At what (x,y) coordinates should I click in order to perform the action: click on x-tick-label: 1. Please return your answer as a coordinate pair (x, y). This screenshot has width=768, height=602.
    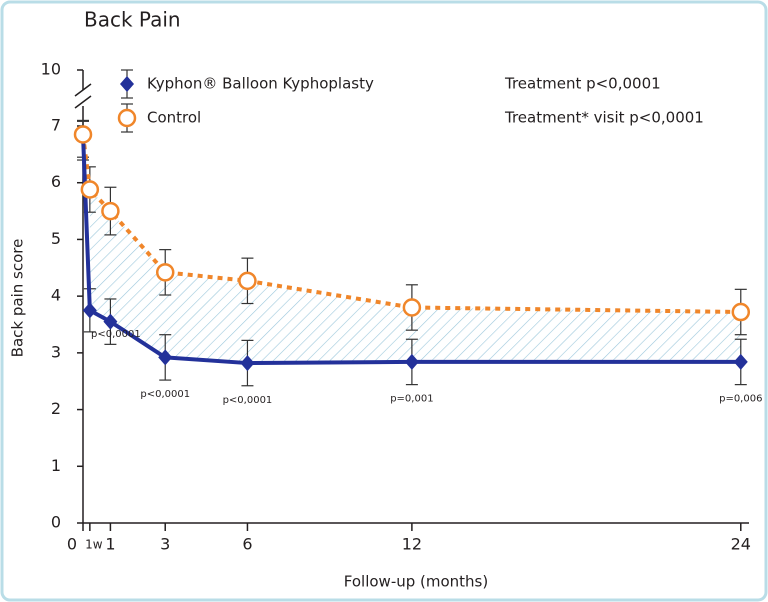
    Looking at the image, I should click on (110, 544).